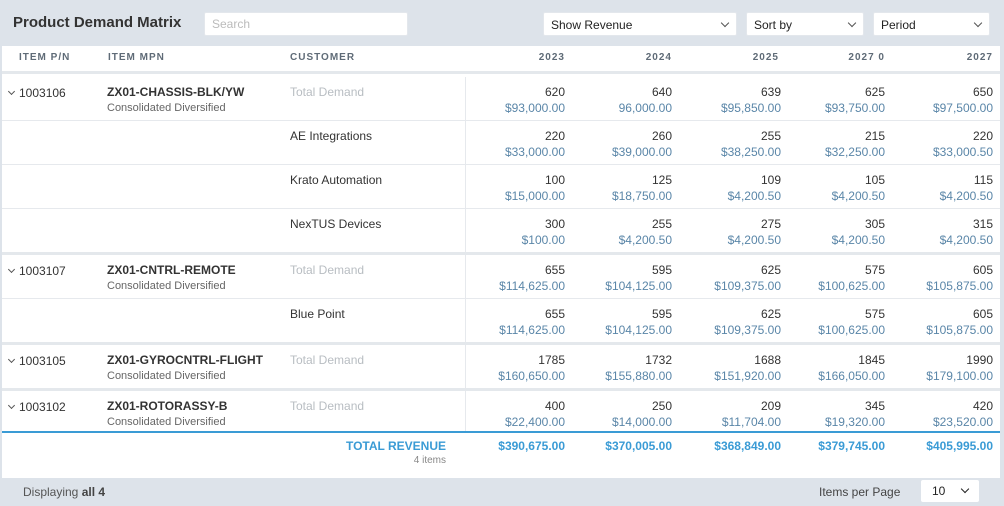  Describe the element at coordinates (36, 93) in the screenshot. I see `item-pn-cell: 1003106` at that location.